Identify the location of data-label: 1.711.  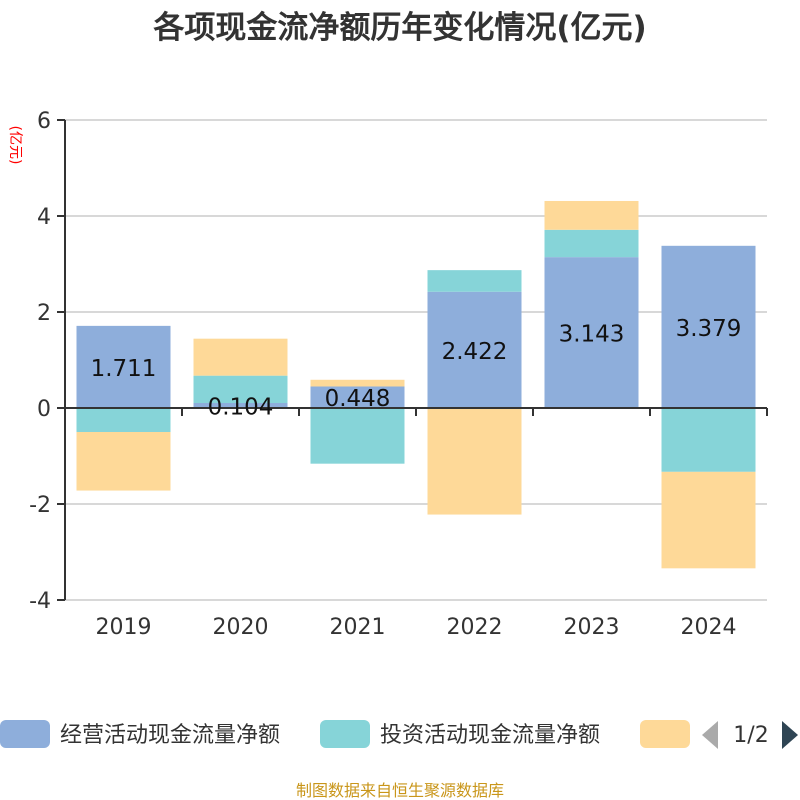
(124, 369).